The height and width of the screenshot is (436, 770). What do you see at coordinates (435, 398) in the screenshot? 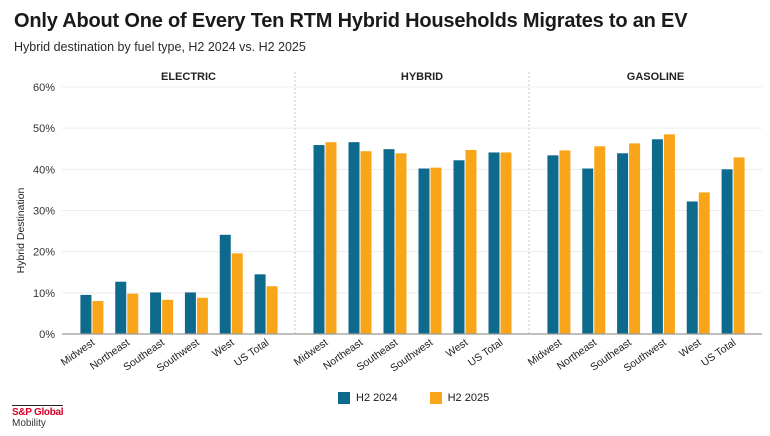
I see `legend-swatch-h2-2025` at bounding box center [435, 398].